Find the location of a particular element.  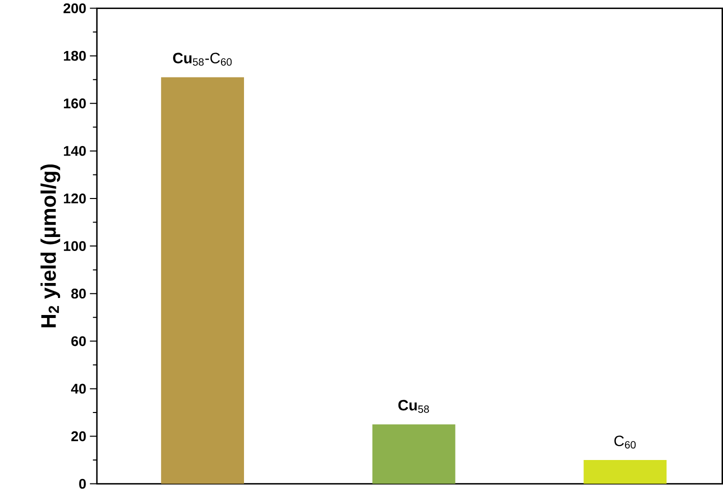

y-tick-label: 0 is located at coordinates (82, 483).